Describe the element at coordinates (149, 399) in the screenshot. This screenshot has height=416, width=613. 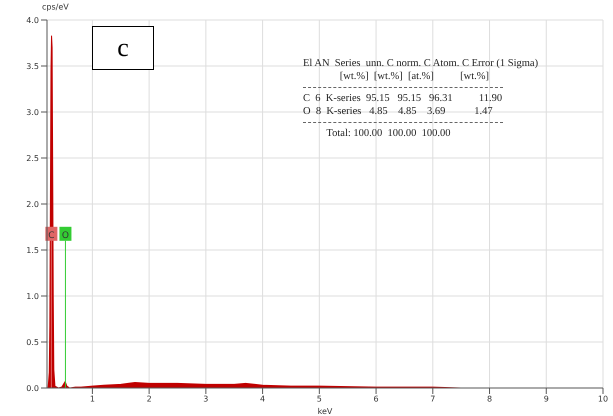
I see `x-tick-label: 2` at that location.